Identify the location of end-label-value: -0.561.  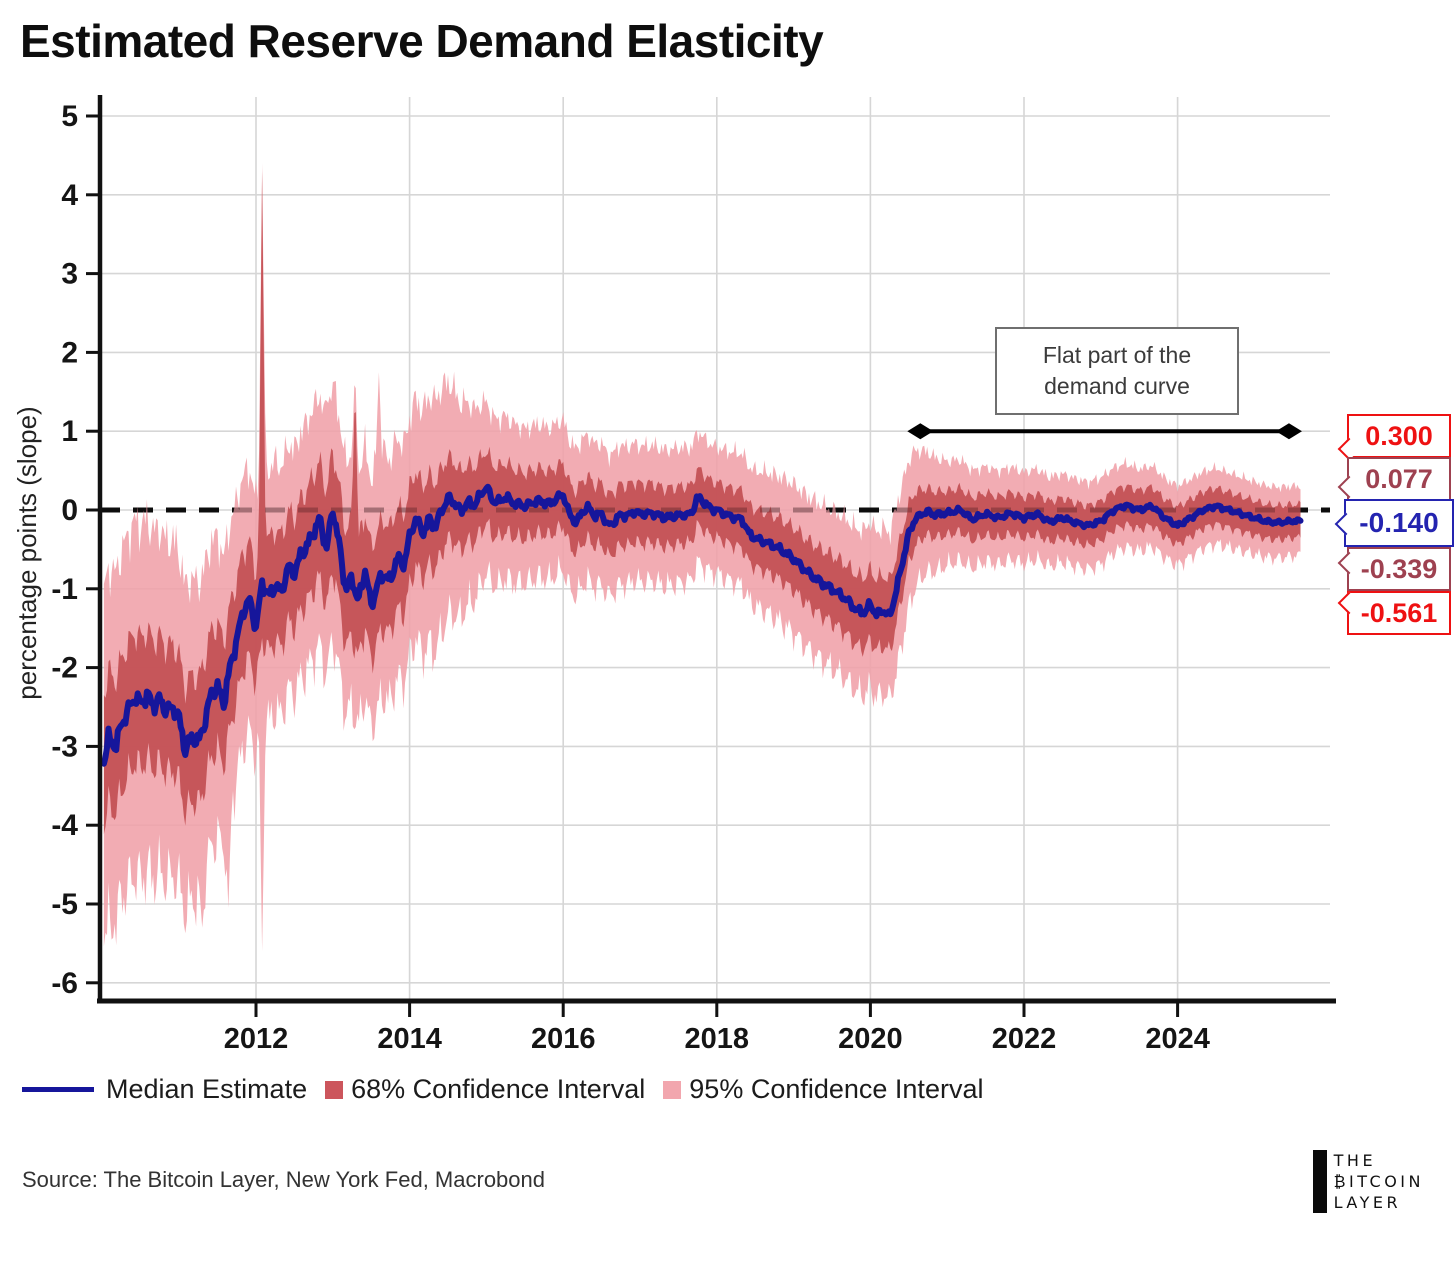
(1399, 612).